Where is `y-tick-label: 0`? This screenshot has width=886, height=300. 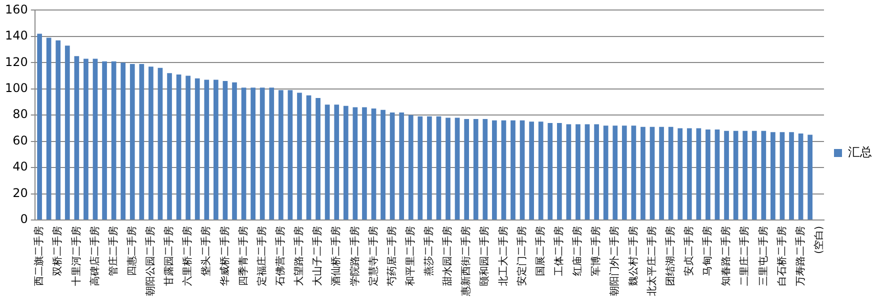
y-tick-label: 0 is located at coordinates (24, 219).